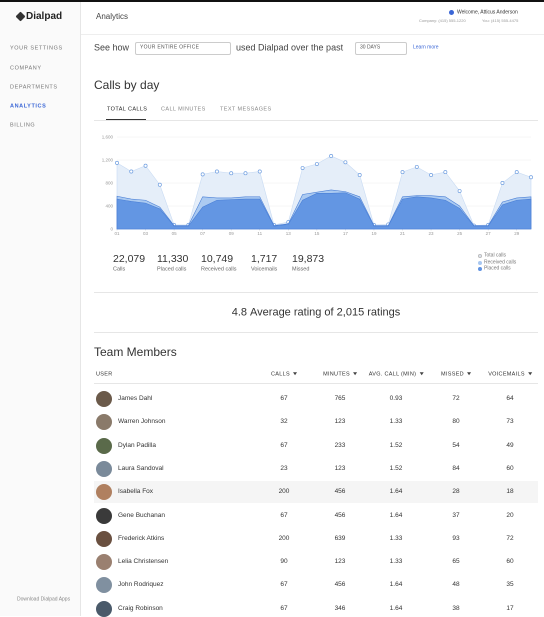  I want to click on user-name: Frederick Atkins, so click(141, 538).